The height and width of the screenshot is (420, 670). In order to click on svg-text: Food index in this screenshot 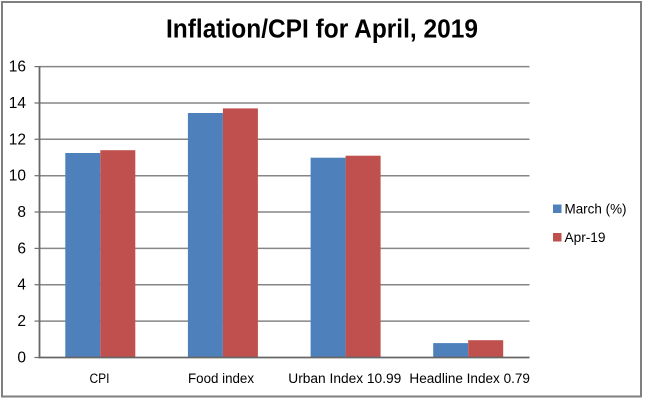, I will do `click(221, 378)`.